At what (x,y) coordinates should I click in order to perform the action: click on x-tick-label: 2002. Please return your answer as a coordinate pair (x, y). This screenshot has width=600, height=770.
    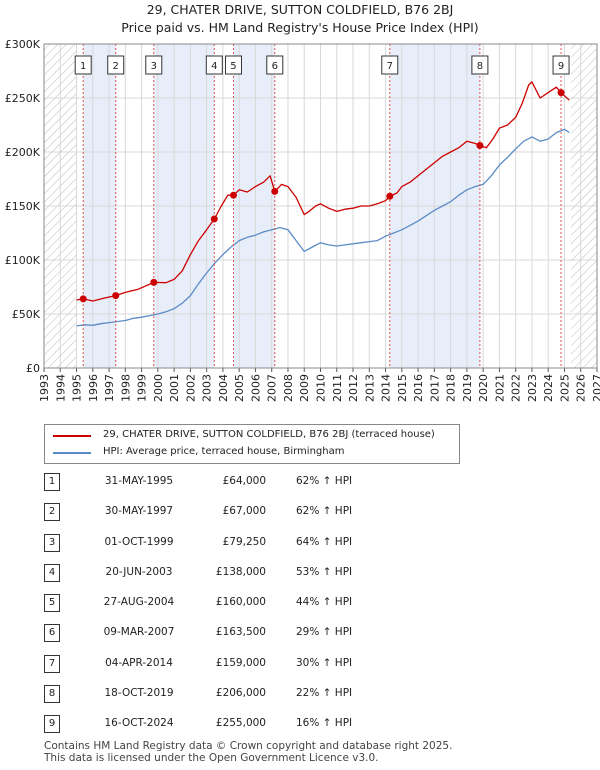
    Looking at the image, I should click on (190, 388).